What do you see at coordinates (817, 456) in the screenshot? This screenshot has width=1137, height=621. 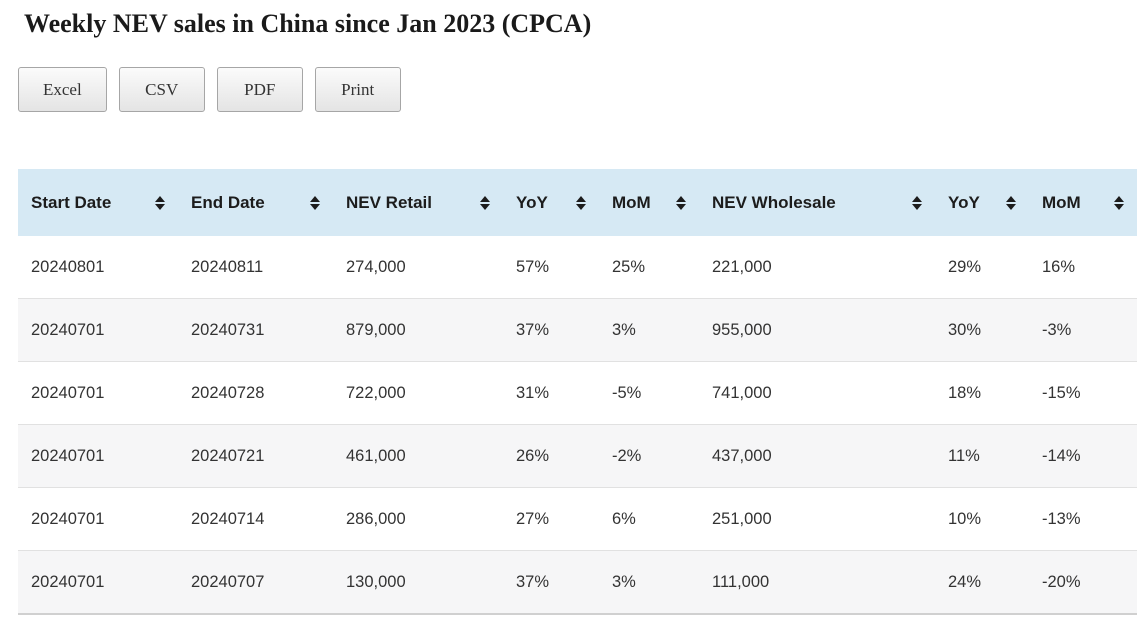 I see `table-cell: 437,000` at bounding box center [817, 456].